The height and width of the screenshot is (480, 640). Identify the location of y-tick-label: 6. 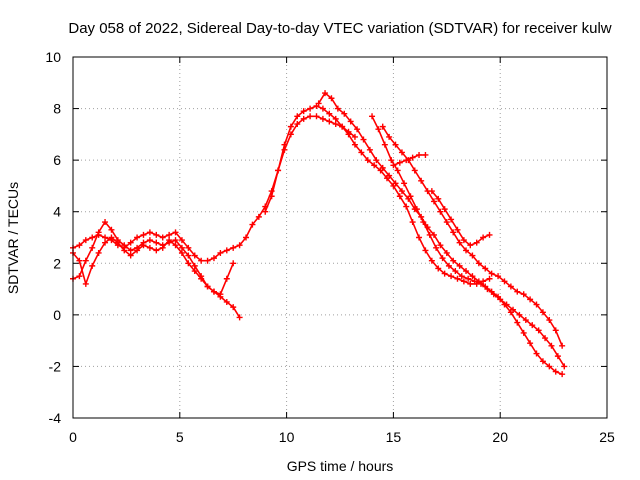
(57, 160).